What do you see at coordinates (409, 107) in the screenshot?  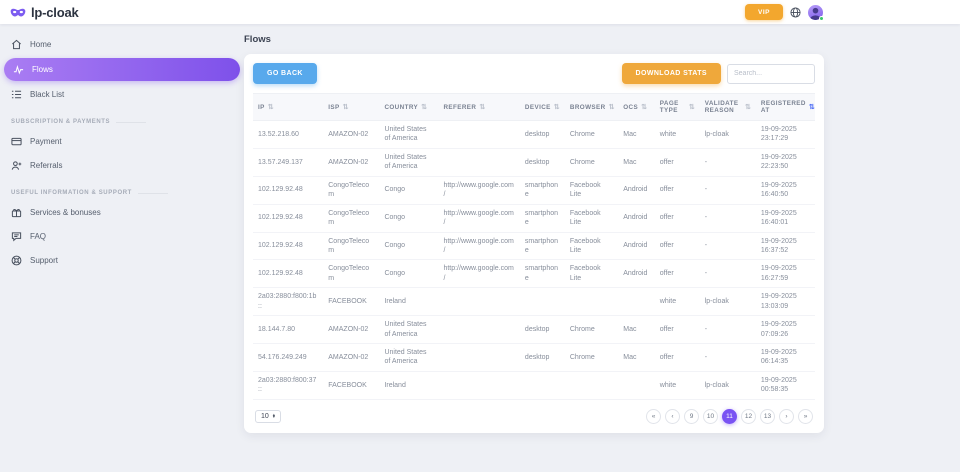 I see `column-header-country: COUNTRY ⇅` at bounding box center [409, 107].